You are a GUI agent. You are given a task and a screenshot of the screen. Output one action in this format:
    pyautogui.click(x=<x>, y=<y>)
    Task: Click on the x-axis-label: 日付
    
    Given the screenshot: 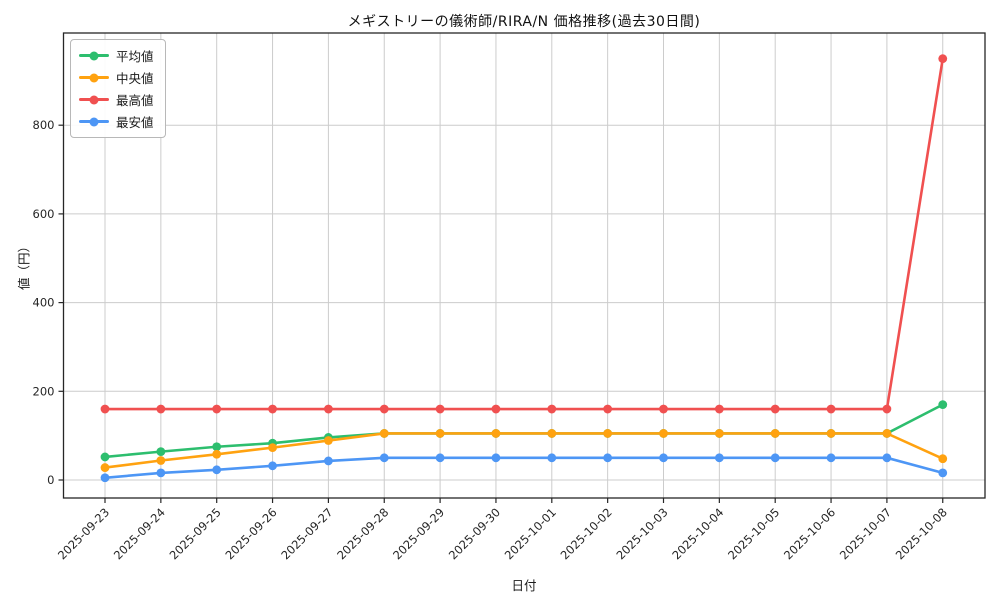 What is the action you would take?
    pyautogui.click(x=524, y=585)
    